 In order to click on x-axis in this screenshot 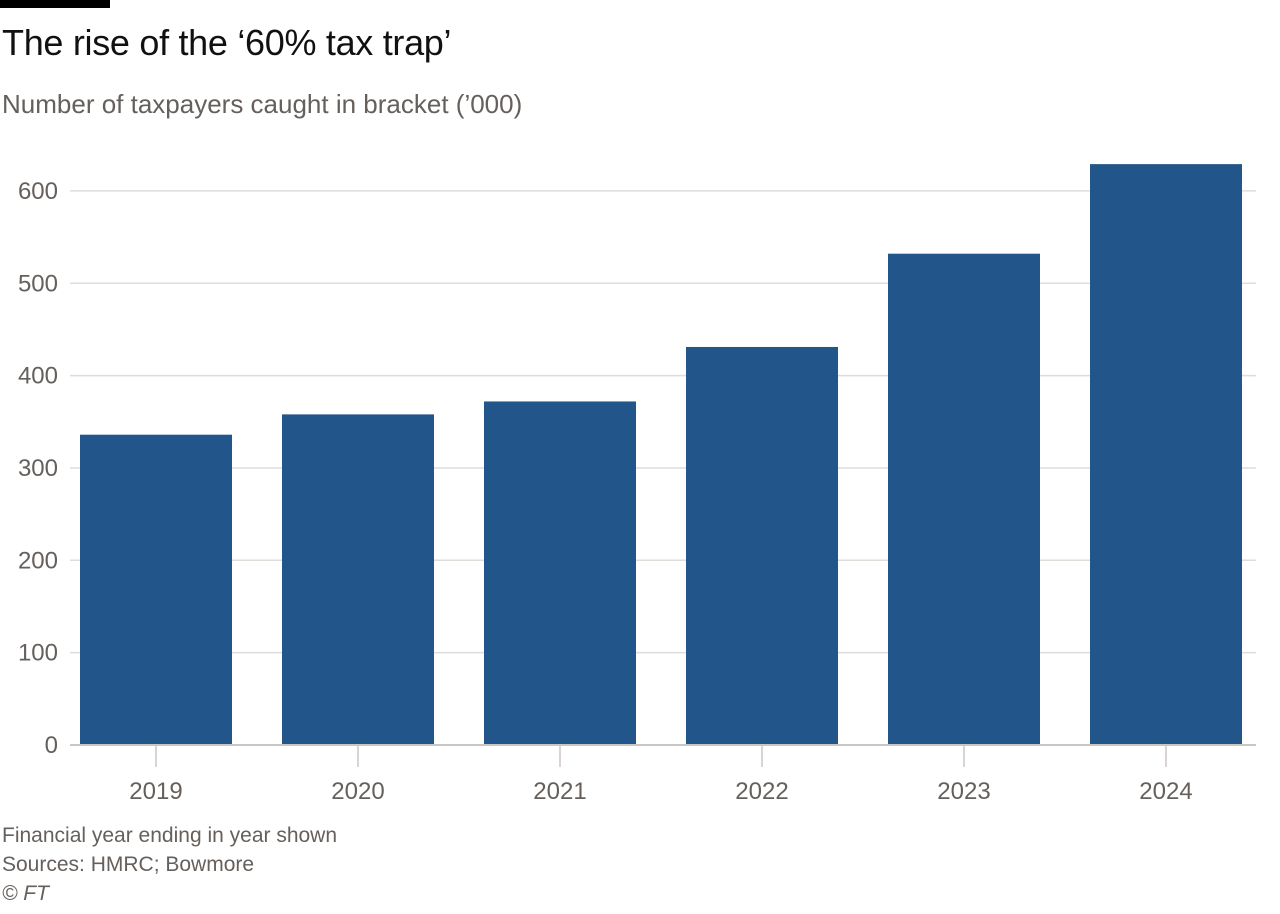, I will do `click(663, 755)`.